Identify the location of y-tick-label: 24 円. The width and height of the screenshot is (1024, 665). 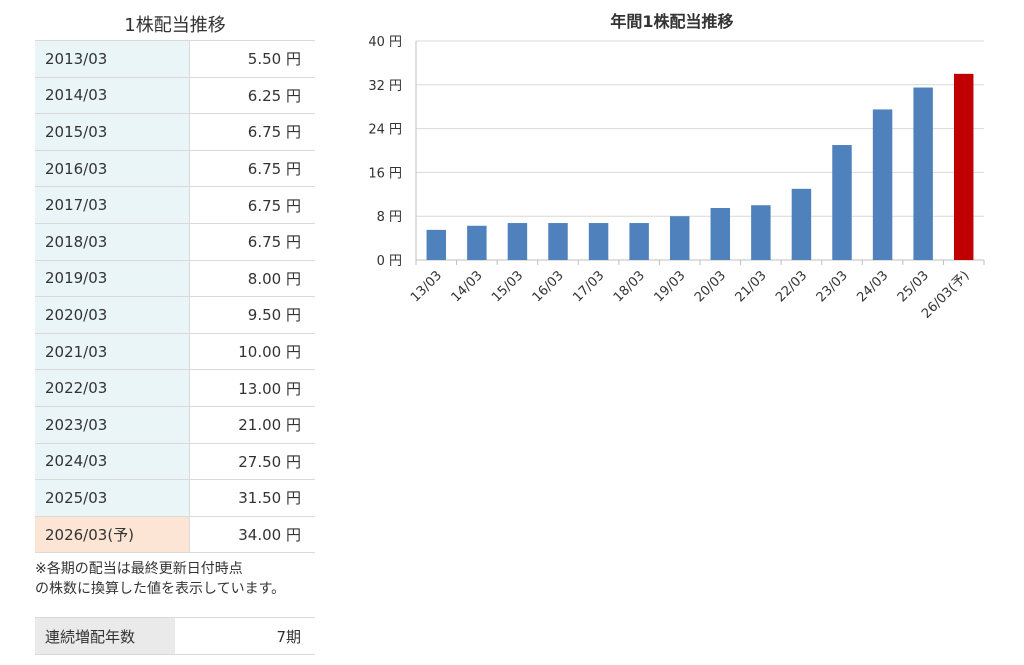
(385, 130).